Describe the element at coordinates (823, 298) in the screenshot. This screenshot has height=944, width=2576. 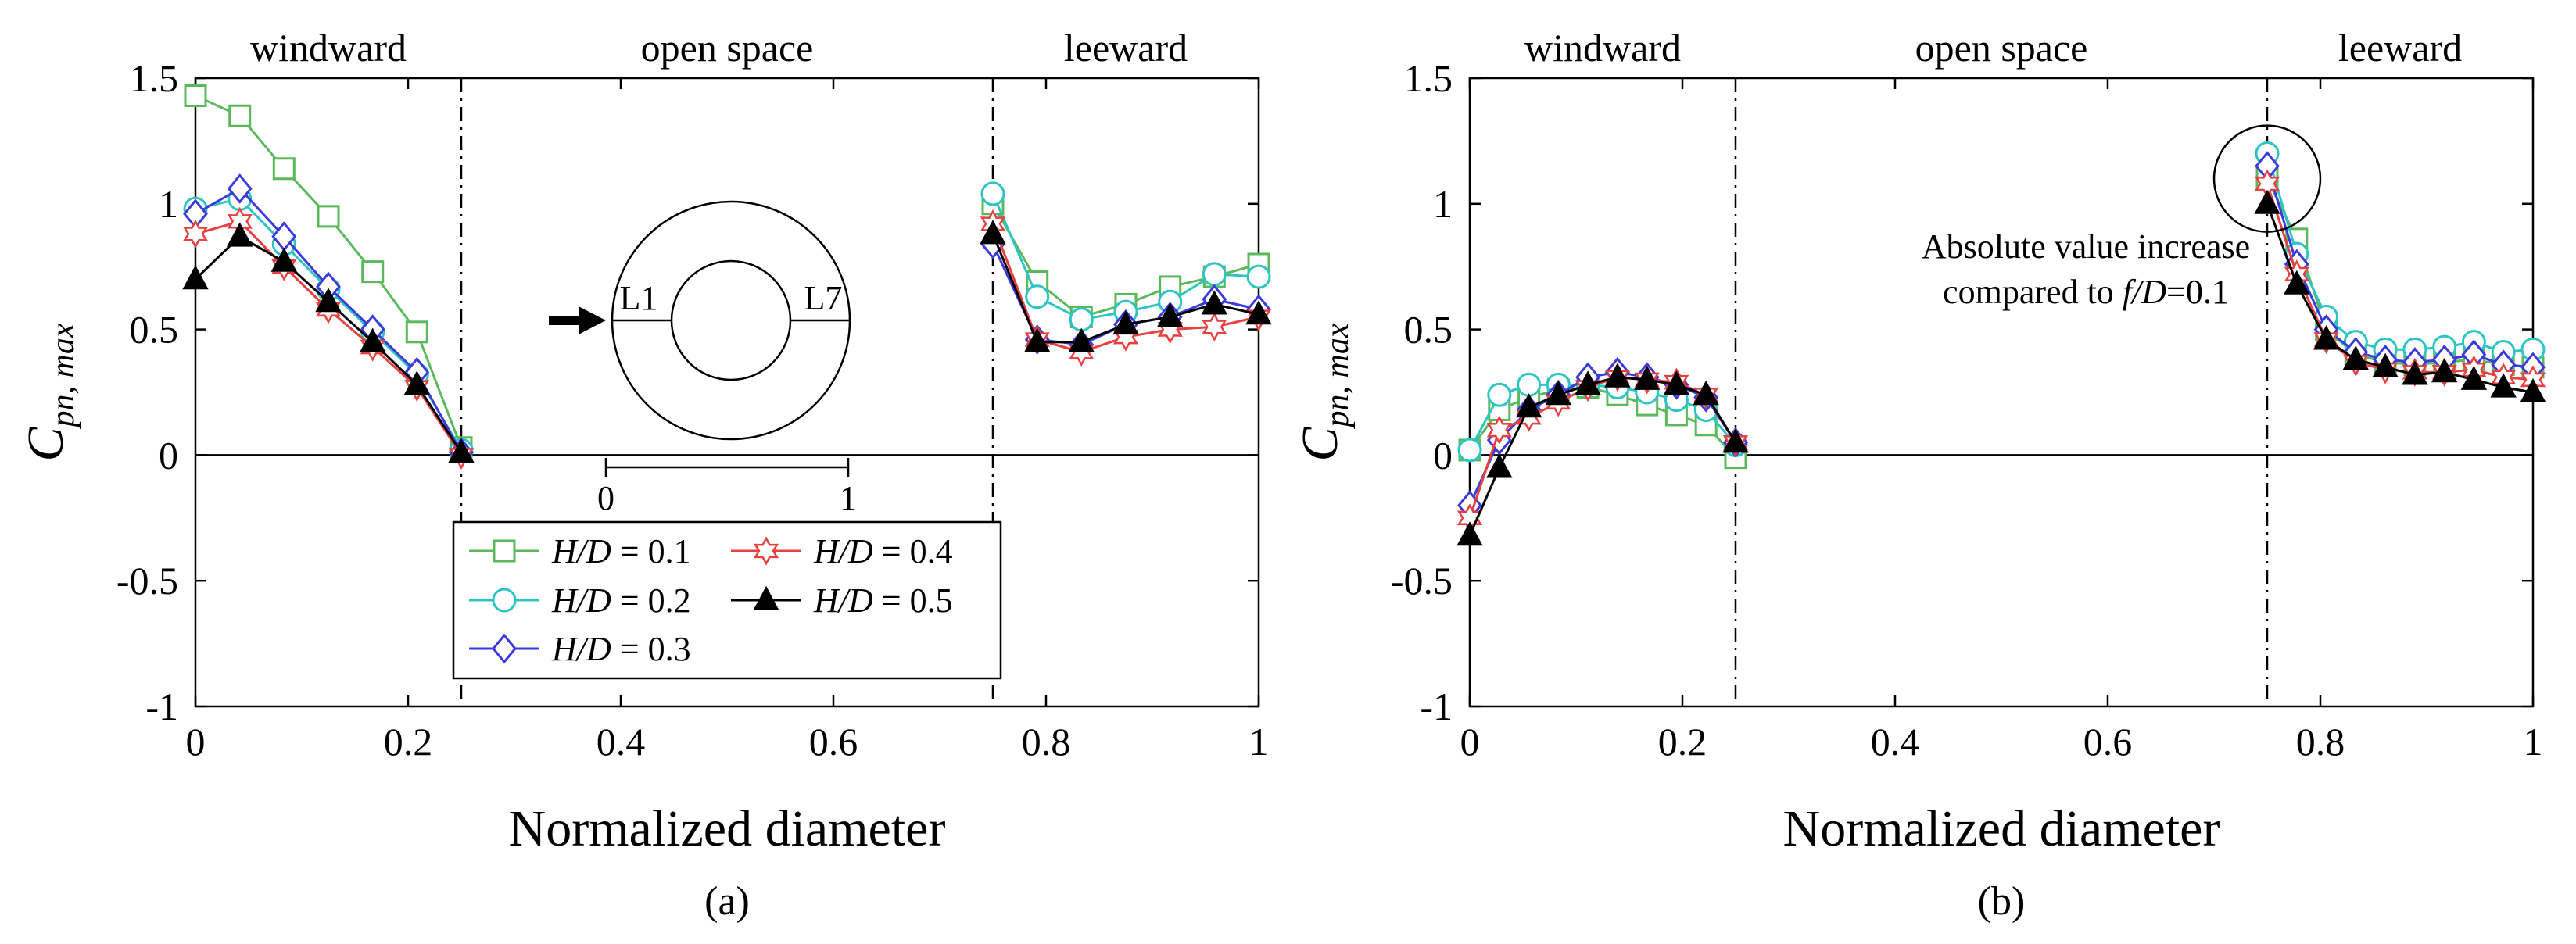
I see `inset-label-l7: L7` at that location.